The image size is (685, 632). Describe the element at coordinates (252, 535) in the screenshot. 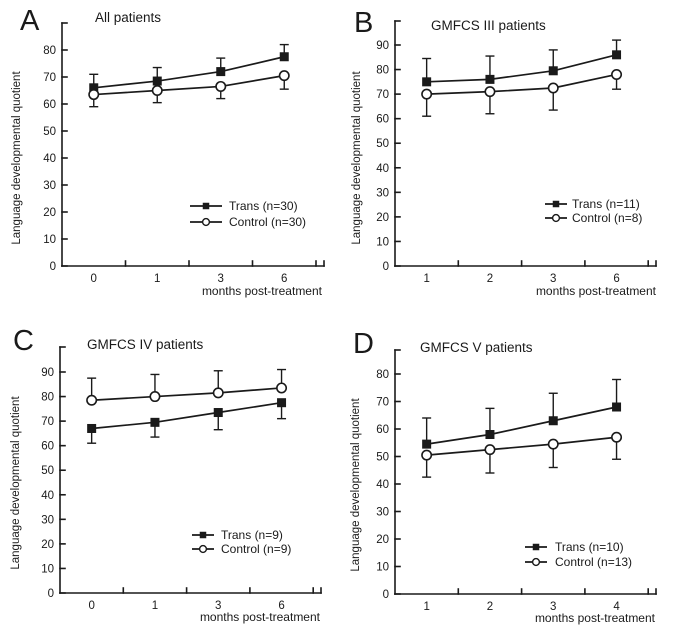

I see `legend-label: Trans (n=9)` at that location.